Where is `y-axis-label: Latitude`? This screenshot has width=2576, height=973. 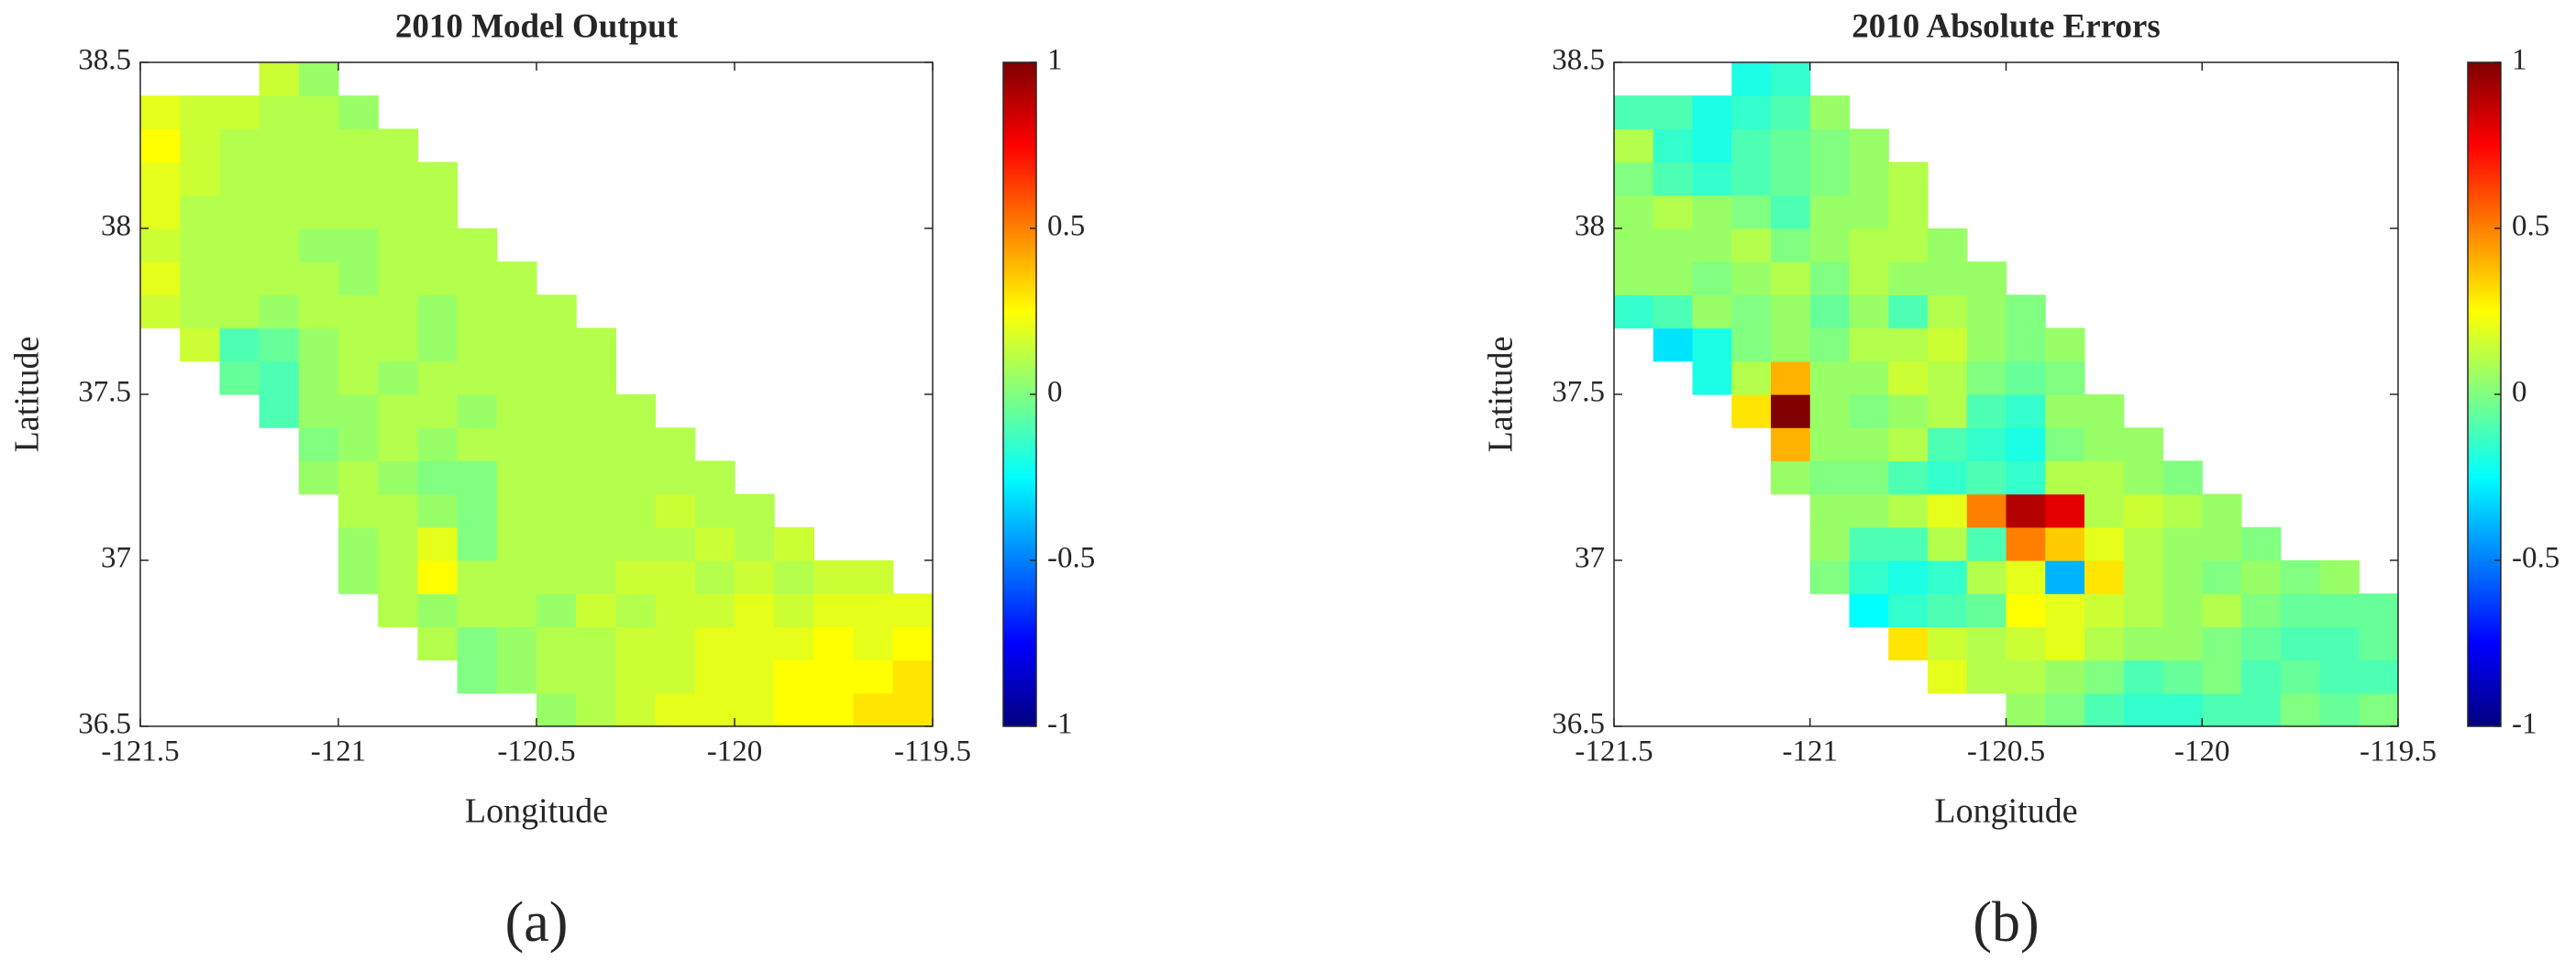
y-axis-label: Latitude is located at coordinates (27, 395).